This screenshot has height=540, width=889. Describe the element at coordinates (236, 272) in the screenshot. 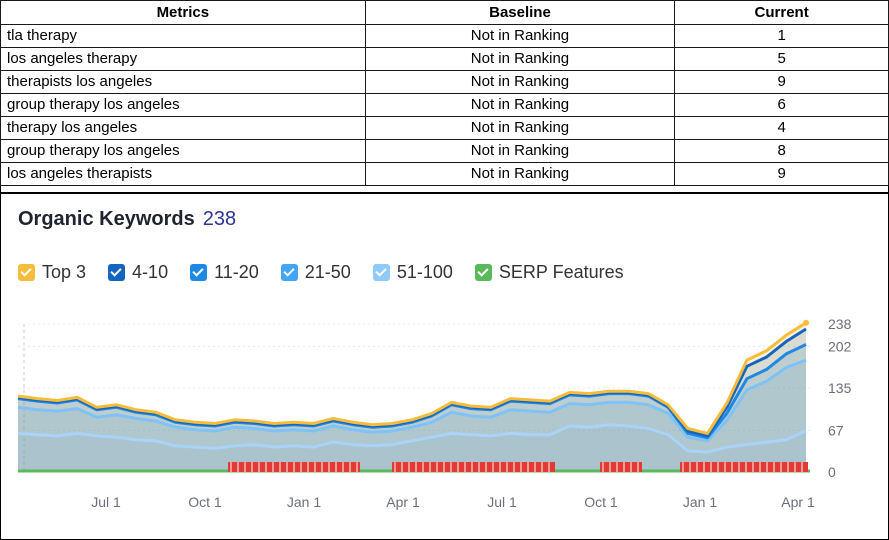

I see `legend-label: 11-20` at that location.